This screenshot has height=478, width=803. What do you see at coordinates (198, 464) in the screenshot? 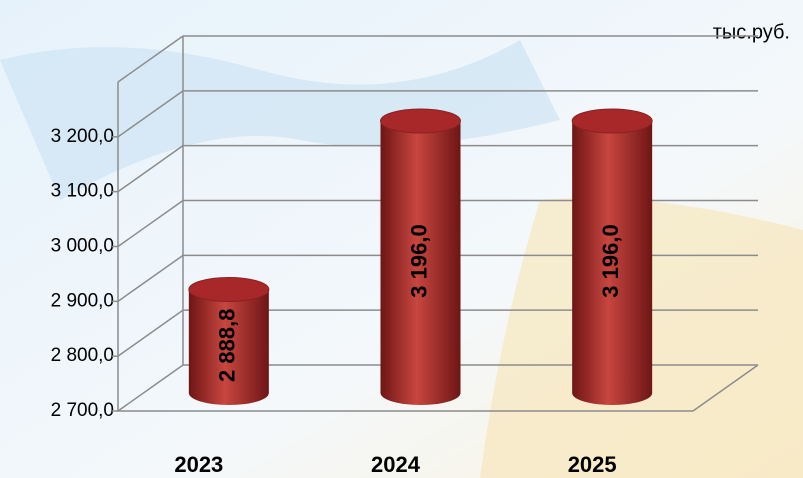
I see `x-tick-label: 2023` at bounding box center [198, 464].